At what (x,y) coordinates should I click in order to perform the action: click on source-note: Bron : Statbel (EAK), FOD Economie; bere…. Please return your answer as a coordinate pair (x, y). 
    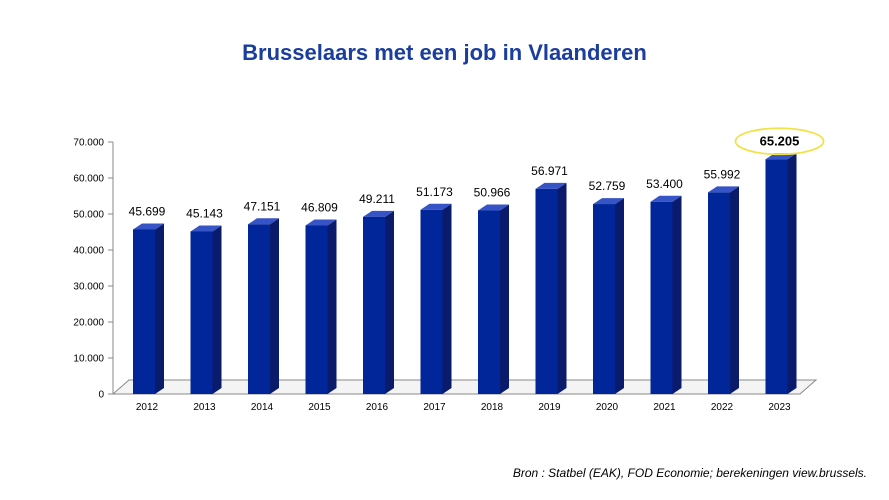
    Looking at the image, I should click on (689, 473).